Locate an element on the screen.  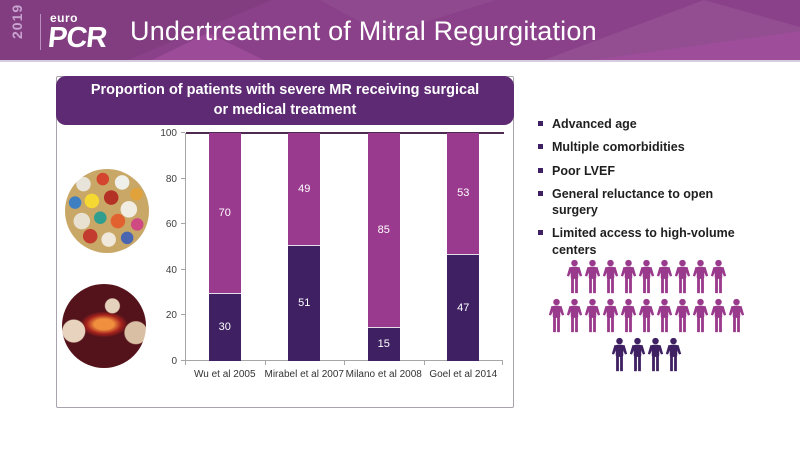
y-tick-label: 0 is located at coordinates (174, 361).